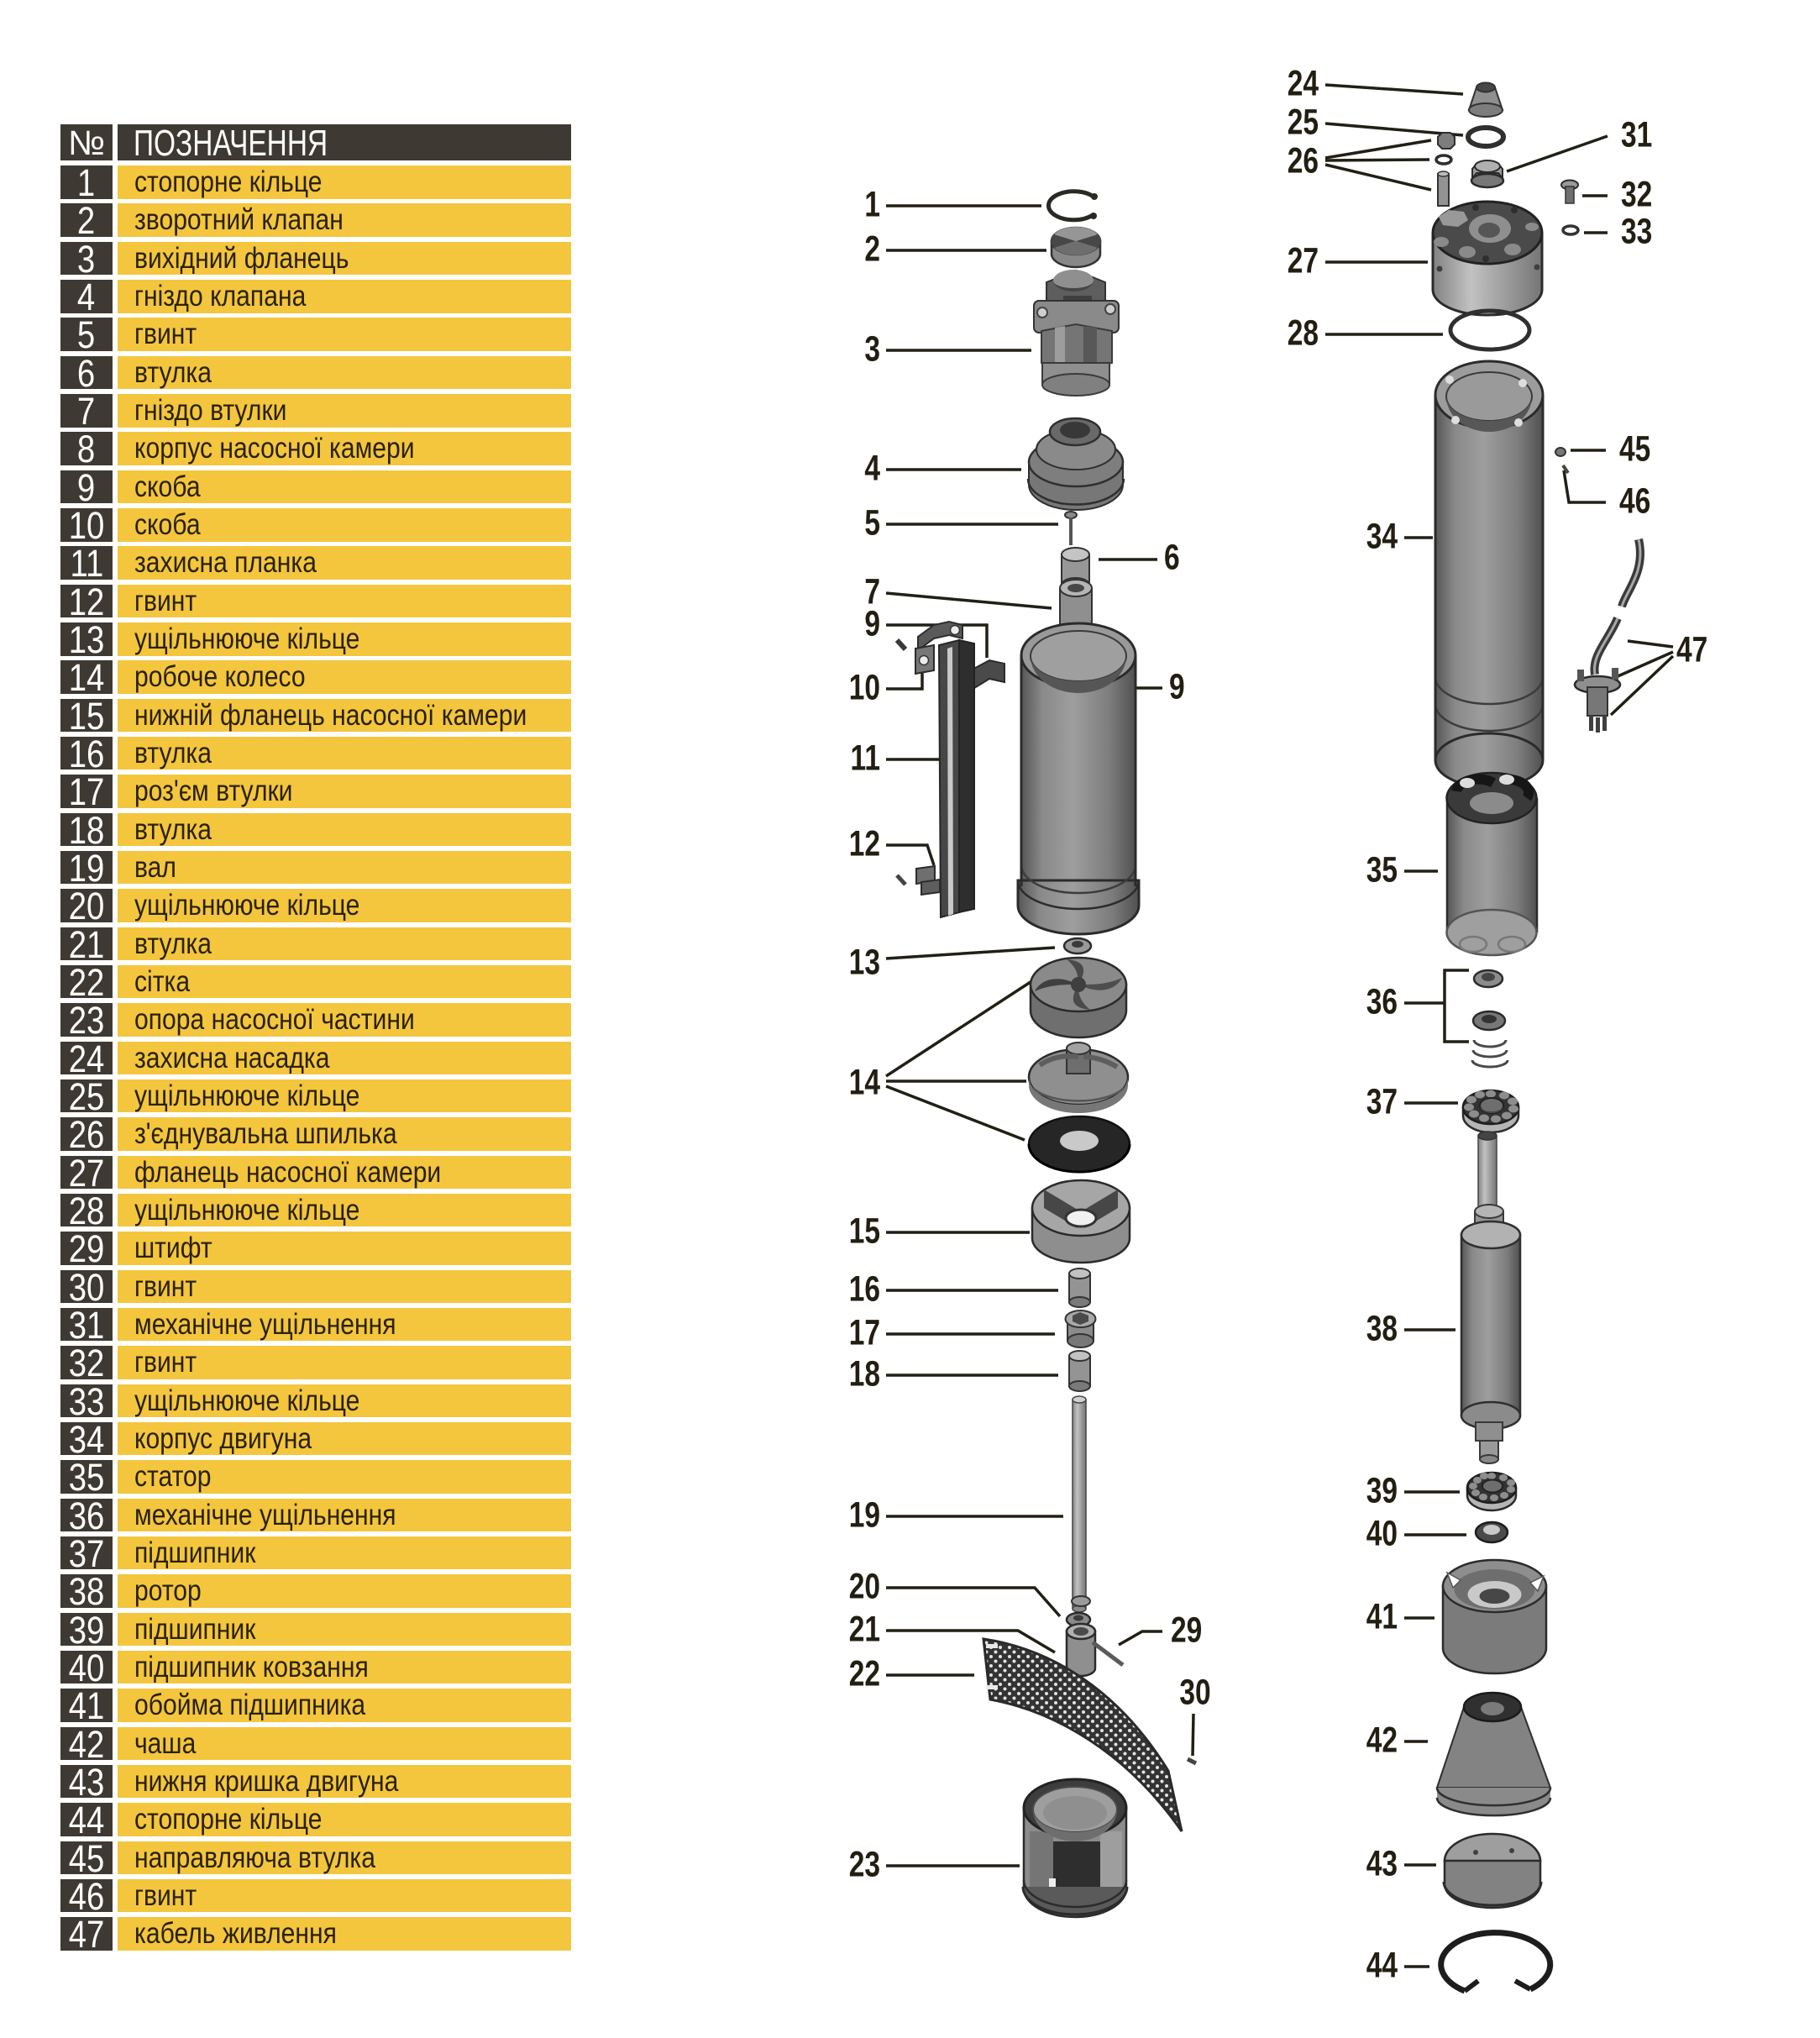 The height and width of the screenshot is (2038, 1820). What do you see at coordinates (1186, 1630) in the screenshot?
I see `svg-text: 29` at bounding box center [1186, 1630].